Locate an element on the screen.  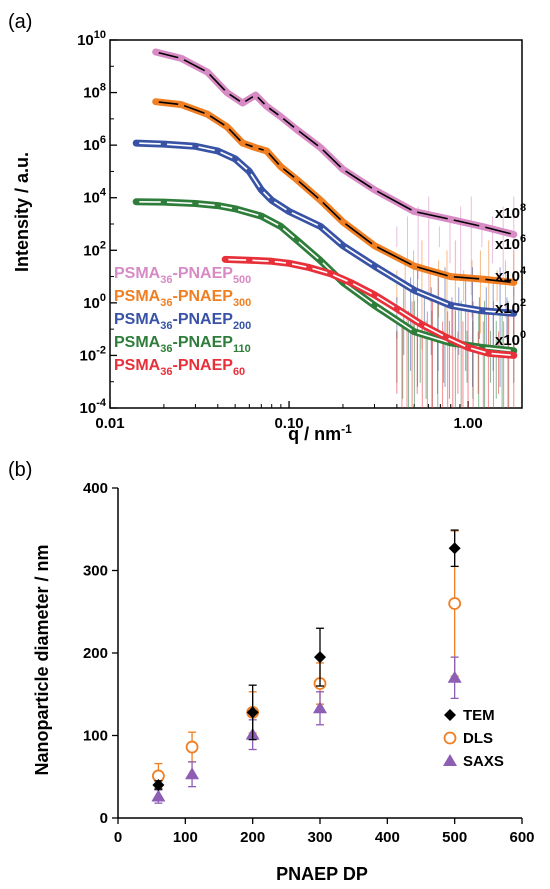
saxs-series-label: PSMA36-PNAEP60 is located at coordinates (179, 367).